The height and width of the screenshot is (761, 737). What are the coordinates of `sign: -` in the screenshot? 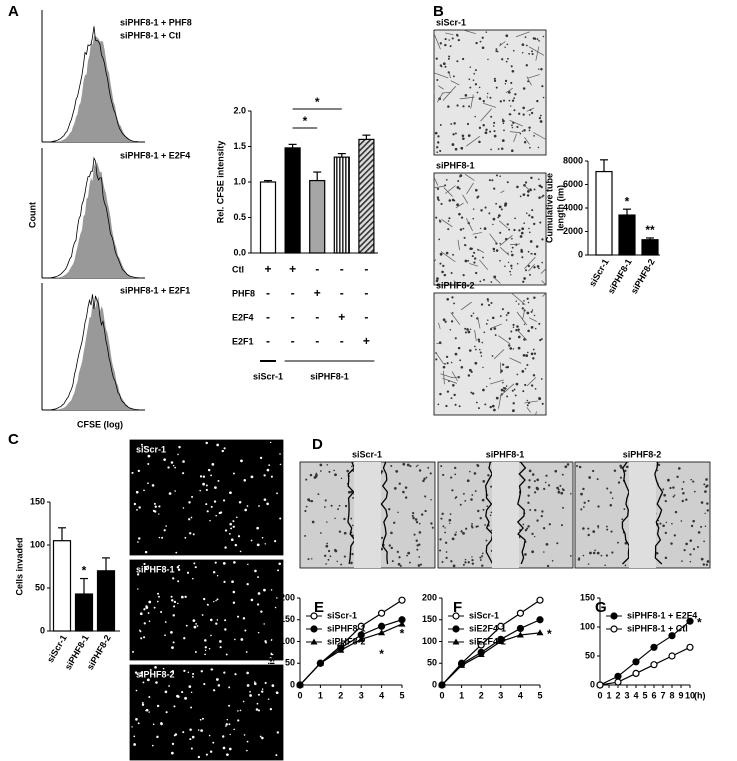 It's located at (342, 269).